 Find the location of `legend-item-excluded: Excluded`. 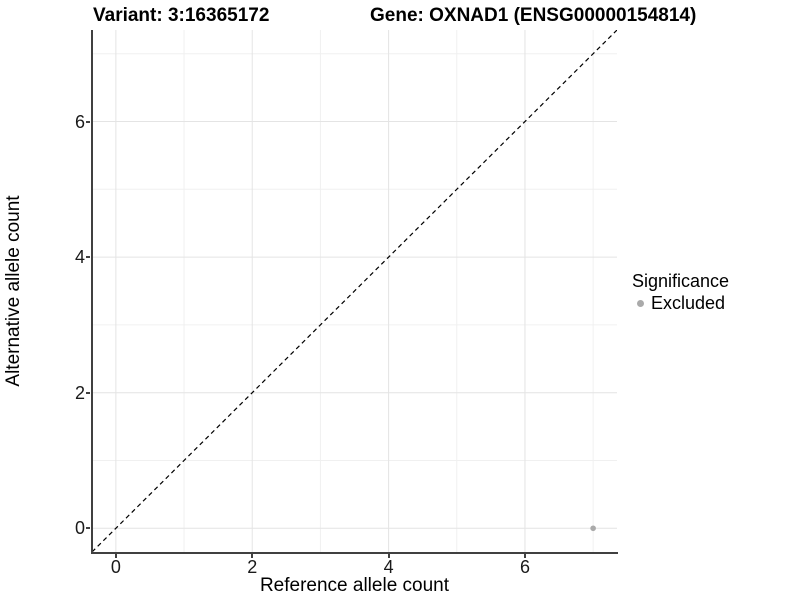

legend-item-excluded: Excluded is located at coordinates (680, 303).